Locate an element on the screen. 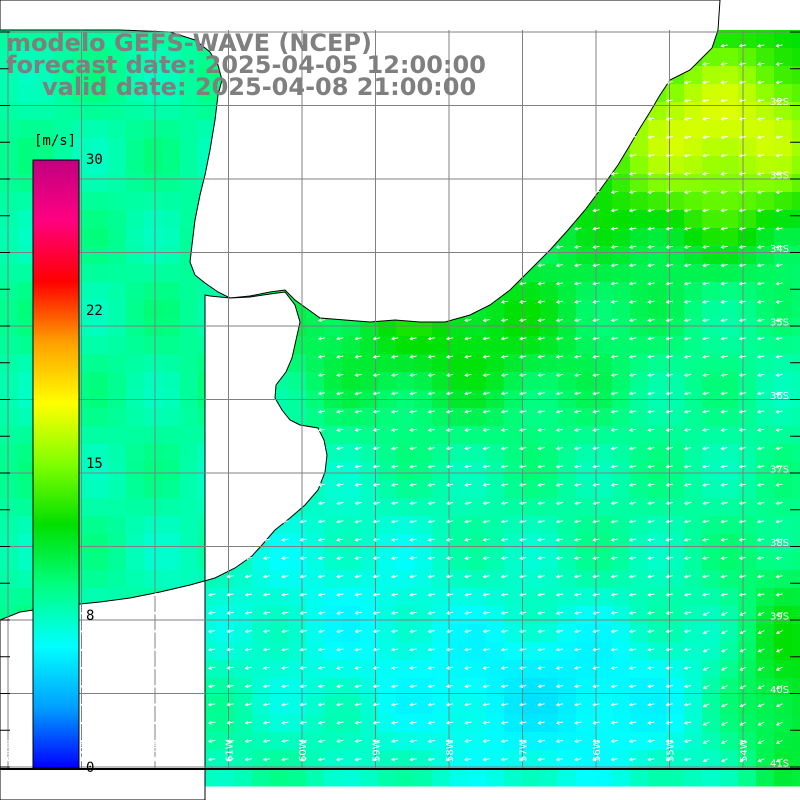  colorbar-tick-8: 8 is located at coordinates (90, 616).